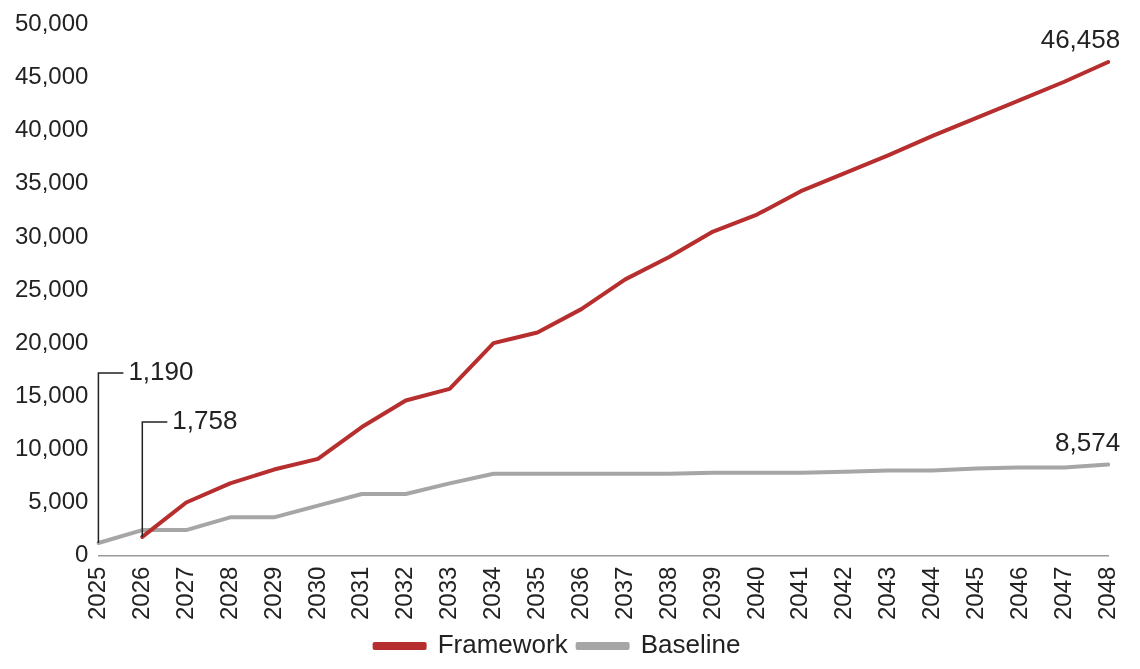 The image size is (1140, 669). What do you see at coordinates (52, 341) in the screenshot?
I see `y-tick-label: 20,000` at bounding box center [52, 341].